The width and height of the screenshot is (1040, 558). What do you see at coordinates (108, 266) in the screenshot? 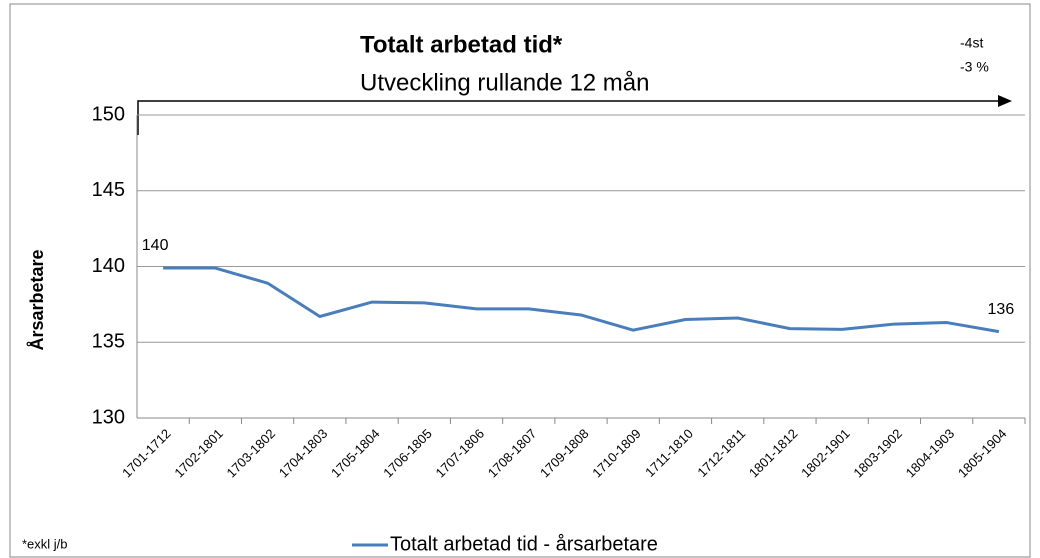
I see `y-tick-label: 140` at bounding box center [108, 266].